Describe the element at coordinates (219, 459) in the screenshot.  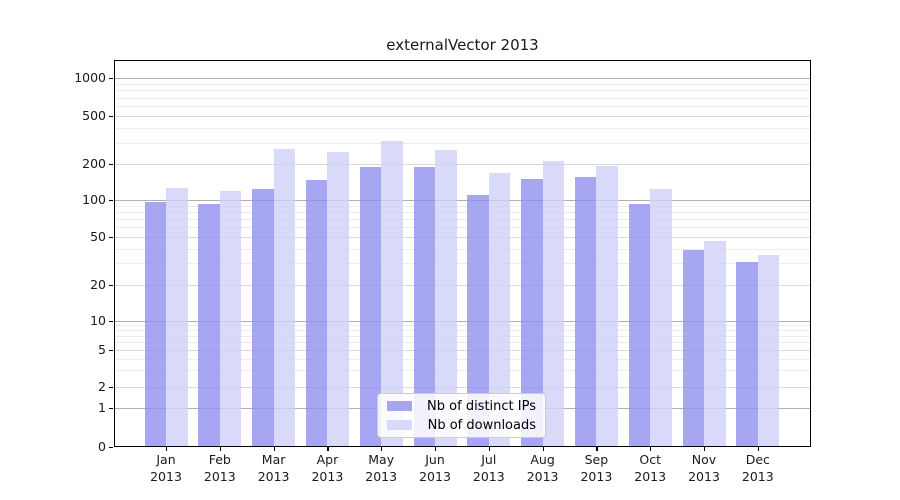
I see `x-tick-label-month: Feb` at that location.